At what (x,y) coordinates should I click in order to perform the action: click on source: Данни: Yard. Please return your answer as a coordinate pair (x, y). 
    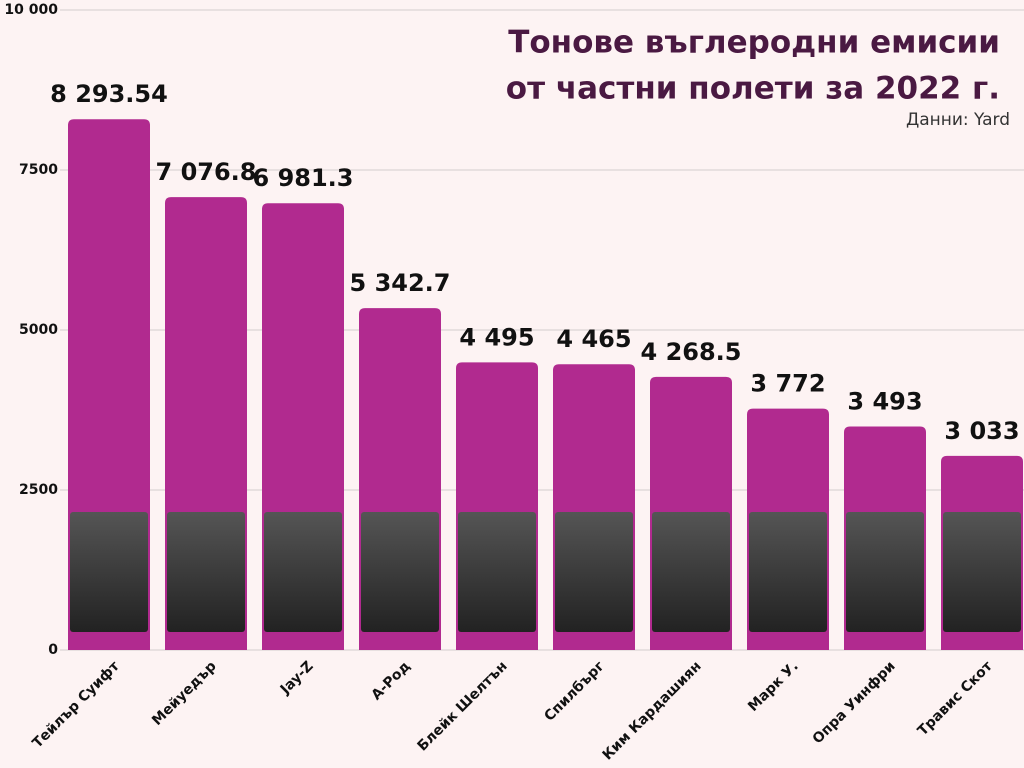
    Looking at the image, I should click on (958, 120).